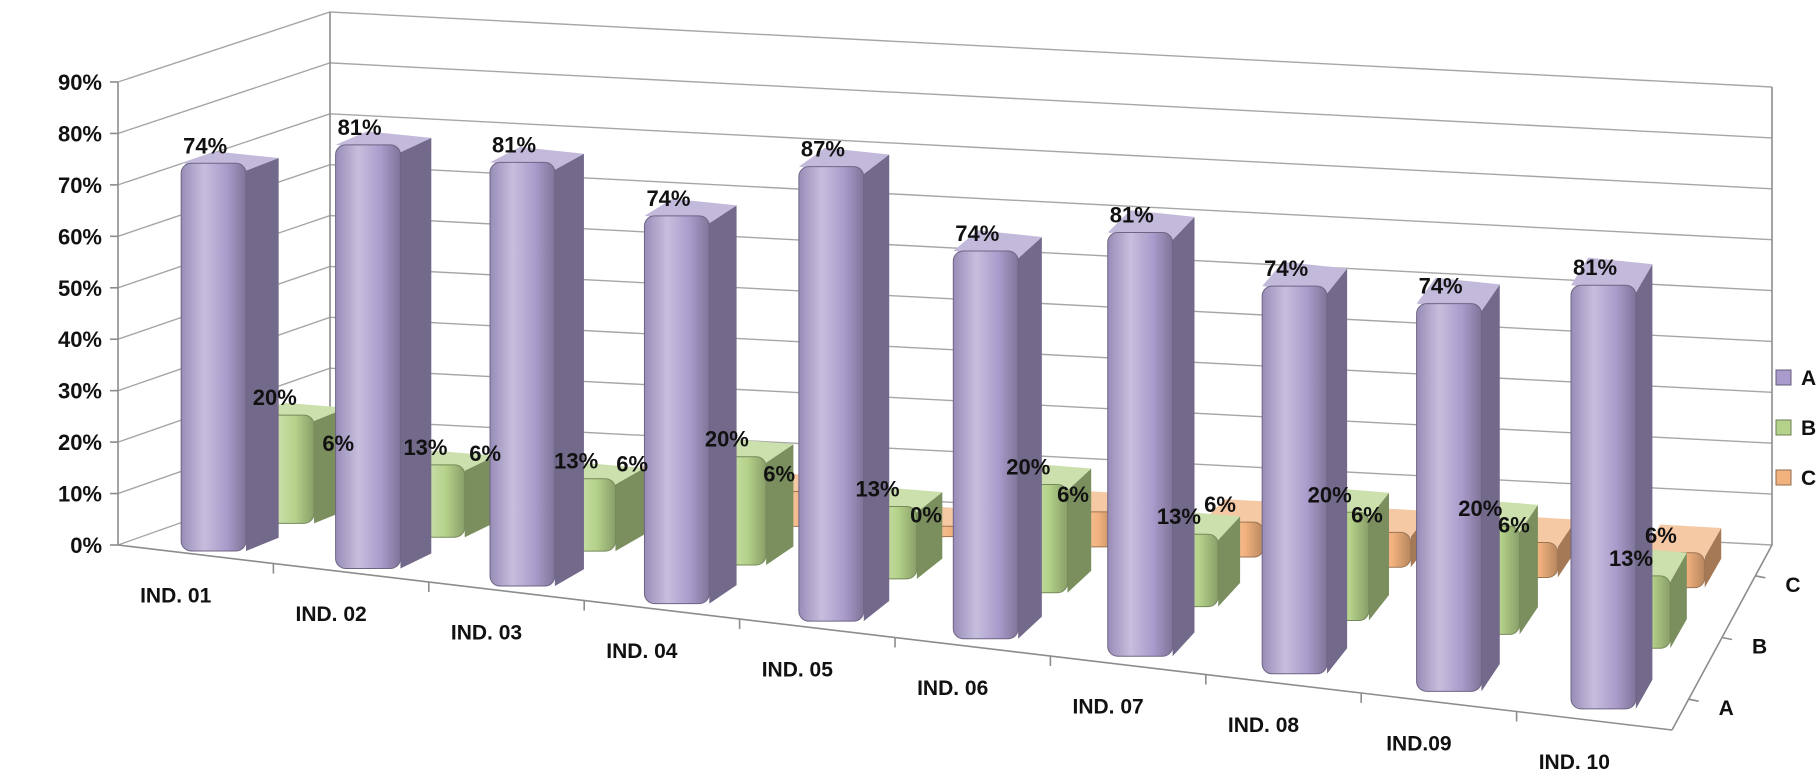  What do you see at coordinates (176, 595) in the screenshot?
I see `category-label: IND. 01` at bounding box center [176, 595].